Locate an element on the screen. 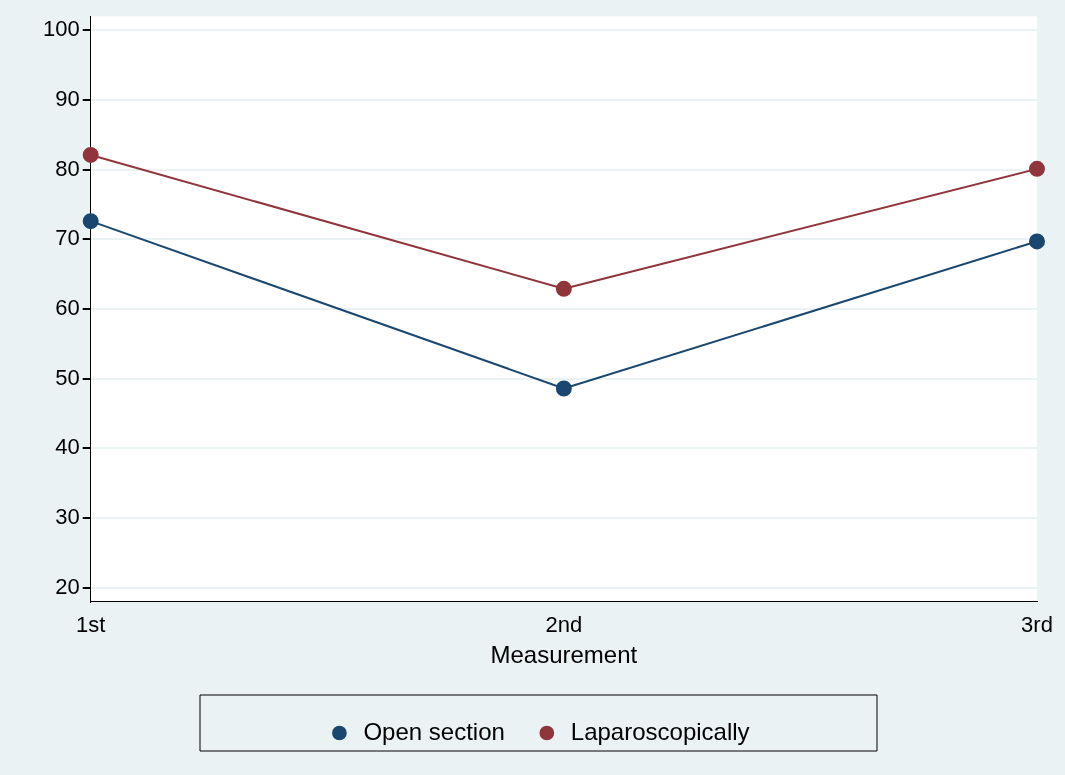 The width and height of the screenshot is (1065, 775). x-axis-title: Measurement is located at coordinates (564, 655).